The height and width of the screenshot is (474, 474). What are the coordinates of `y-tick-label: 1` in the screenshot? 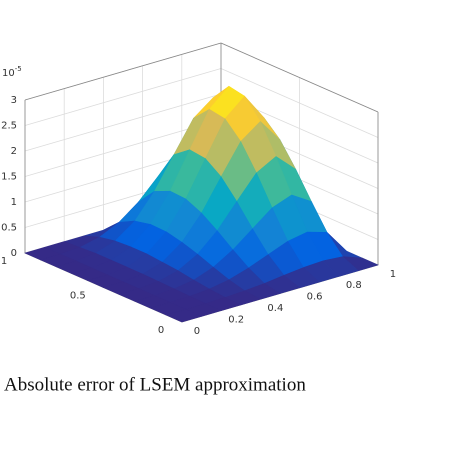 It's located at (4, 261).